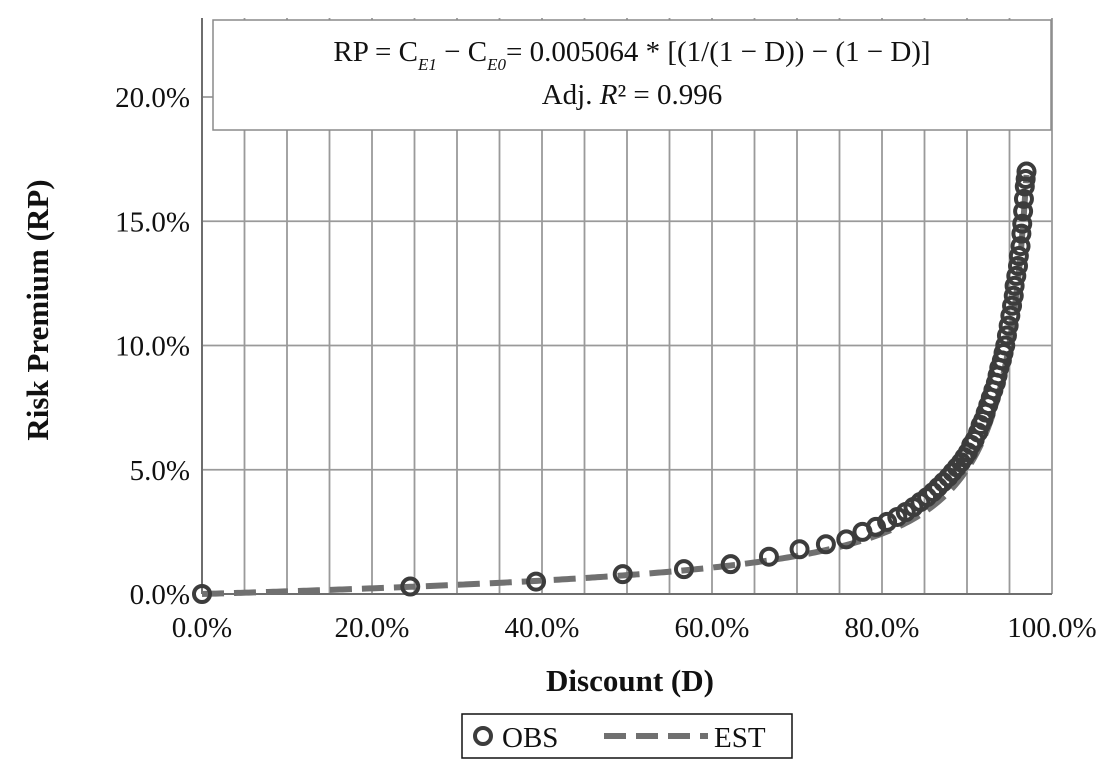 This screenshot has width=1120, height=763. I want to click on x-tick-label: 20.0%, so click(372, 628).